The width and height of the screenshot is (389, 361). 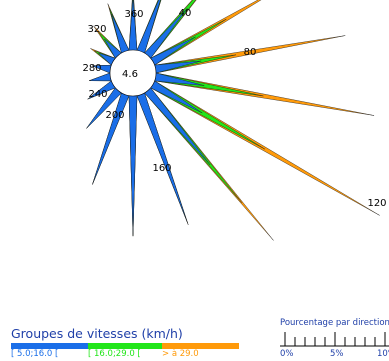 What do you see at coordinates (114, 354) in the screenshot?
I see `speed-group-label-2: [ 16.0;29.0 [` at bounding box center [114, 354].